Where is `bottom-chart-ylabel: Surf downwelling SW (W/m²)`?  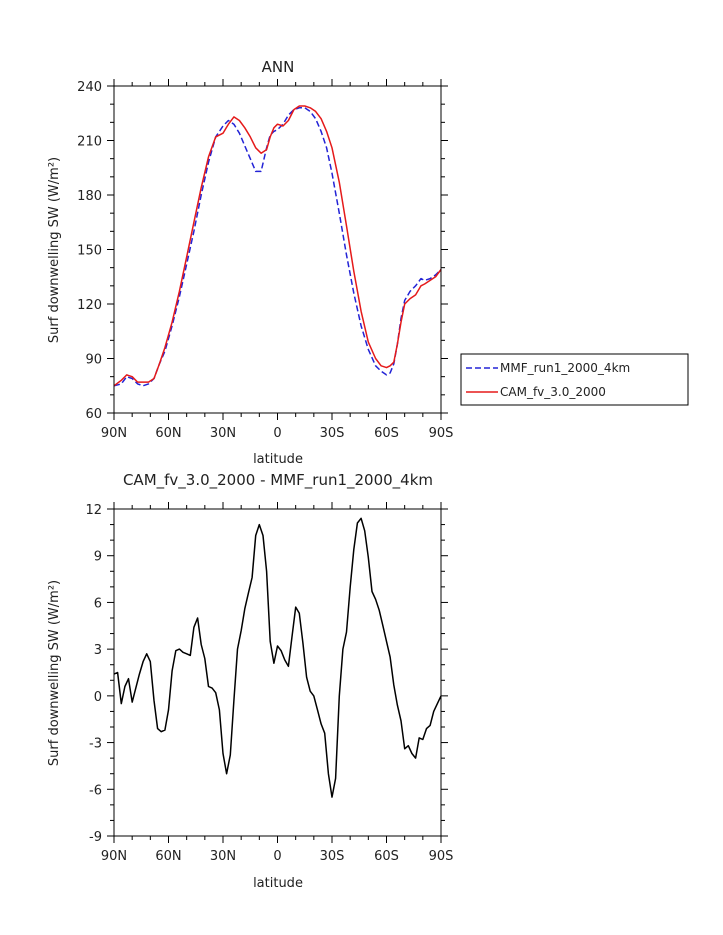
bottom-chart-ylabel: Surf downwelling SW (W/m²) is located at coordinates (54, 673).